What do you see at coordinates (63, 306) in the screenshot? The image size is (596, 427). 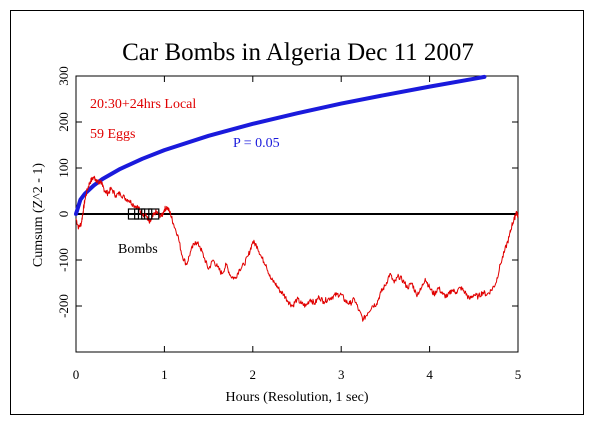 I see `y-tick-label: -200` at bounding box center [63, 306].